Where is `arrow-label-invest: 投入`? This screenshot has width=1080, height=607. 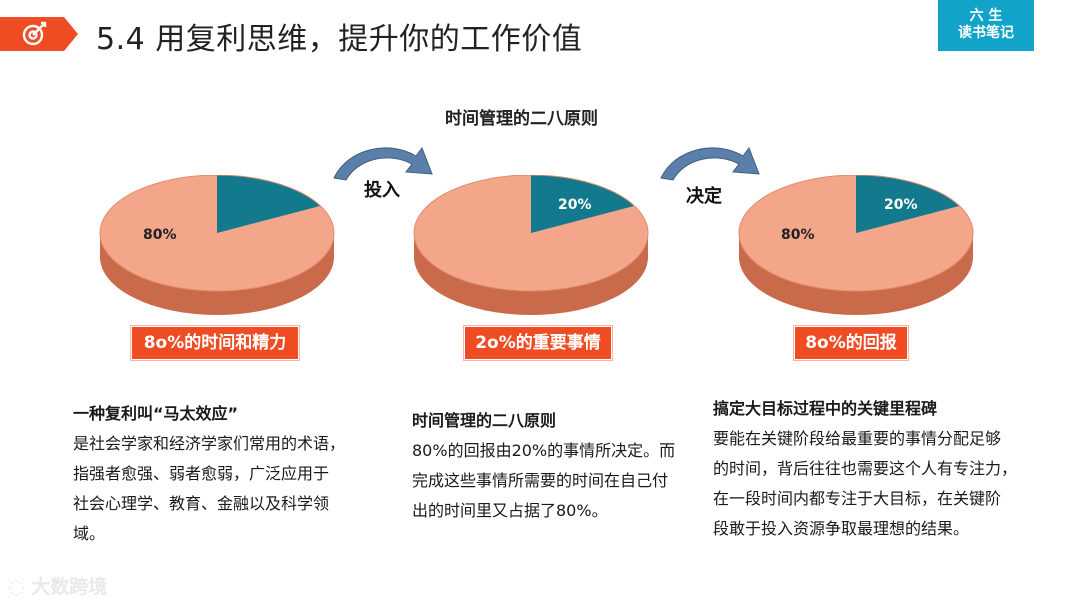
arrow-label-invest: 投入 is located at coordinates (382, 190).